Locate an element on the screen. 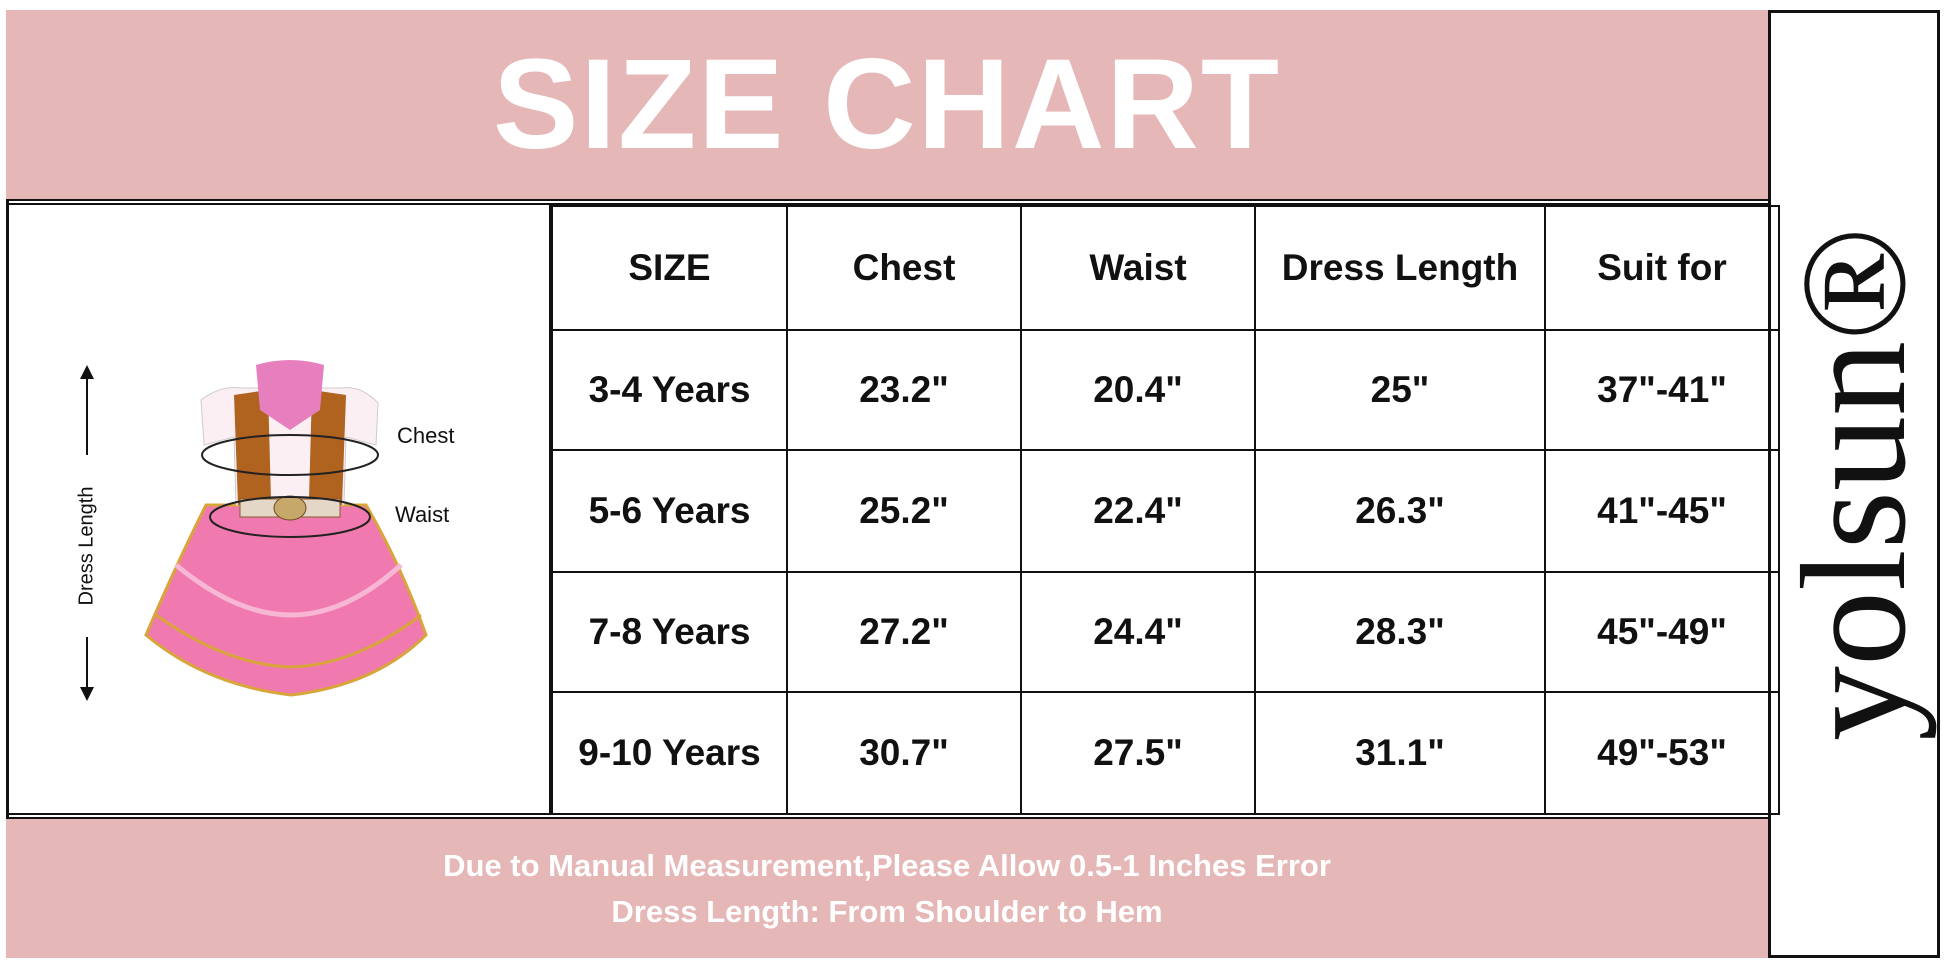 The width and height of the screenshot is (1946, 963). table-cell: 3-4 Years is located at coordinates (669, 390).